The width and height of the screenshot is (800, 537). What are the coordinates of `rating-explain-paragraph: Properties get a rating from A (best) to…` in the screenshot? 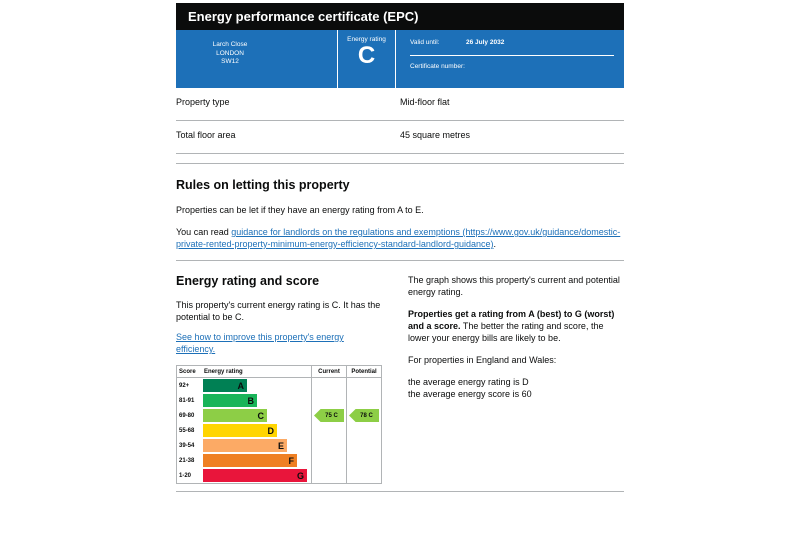 It's located at (516, 326).